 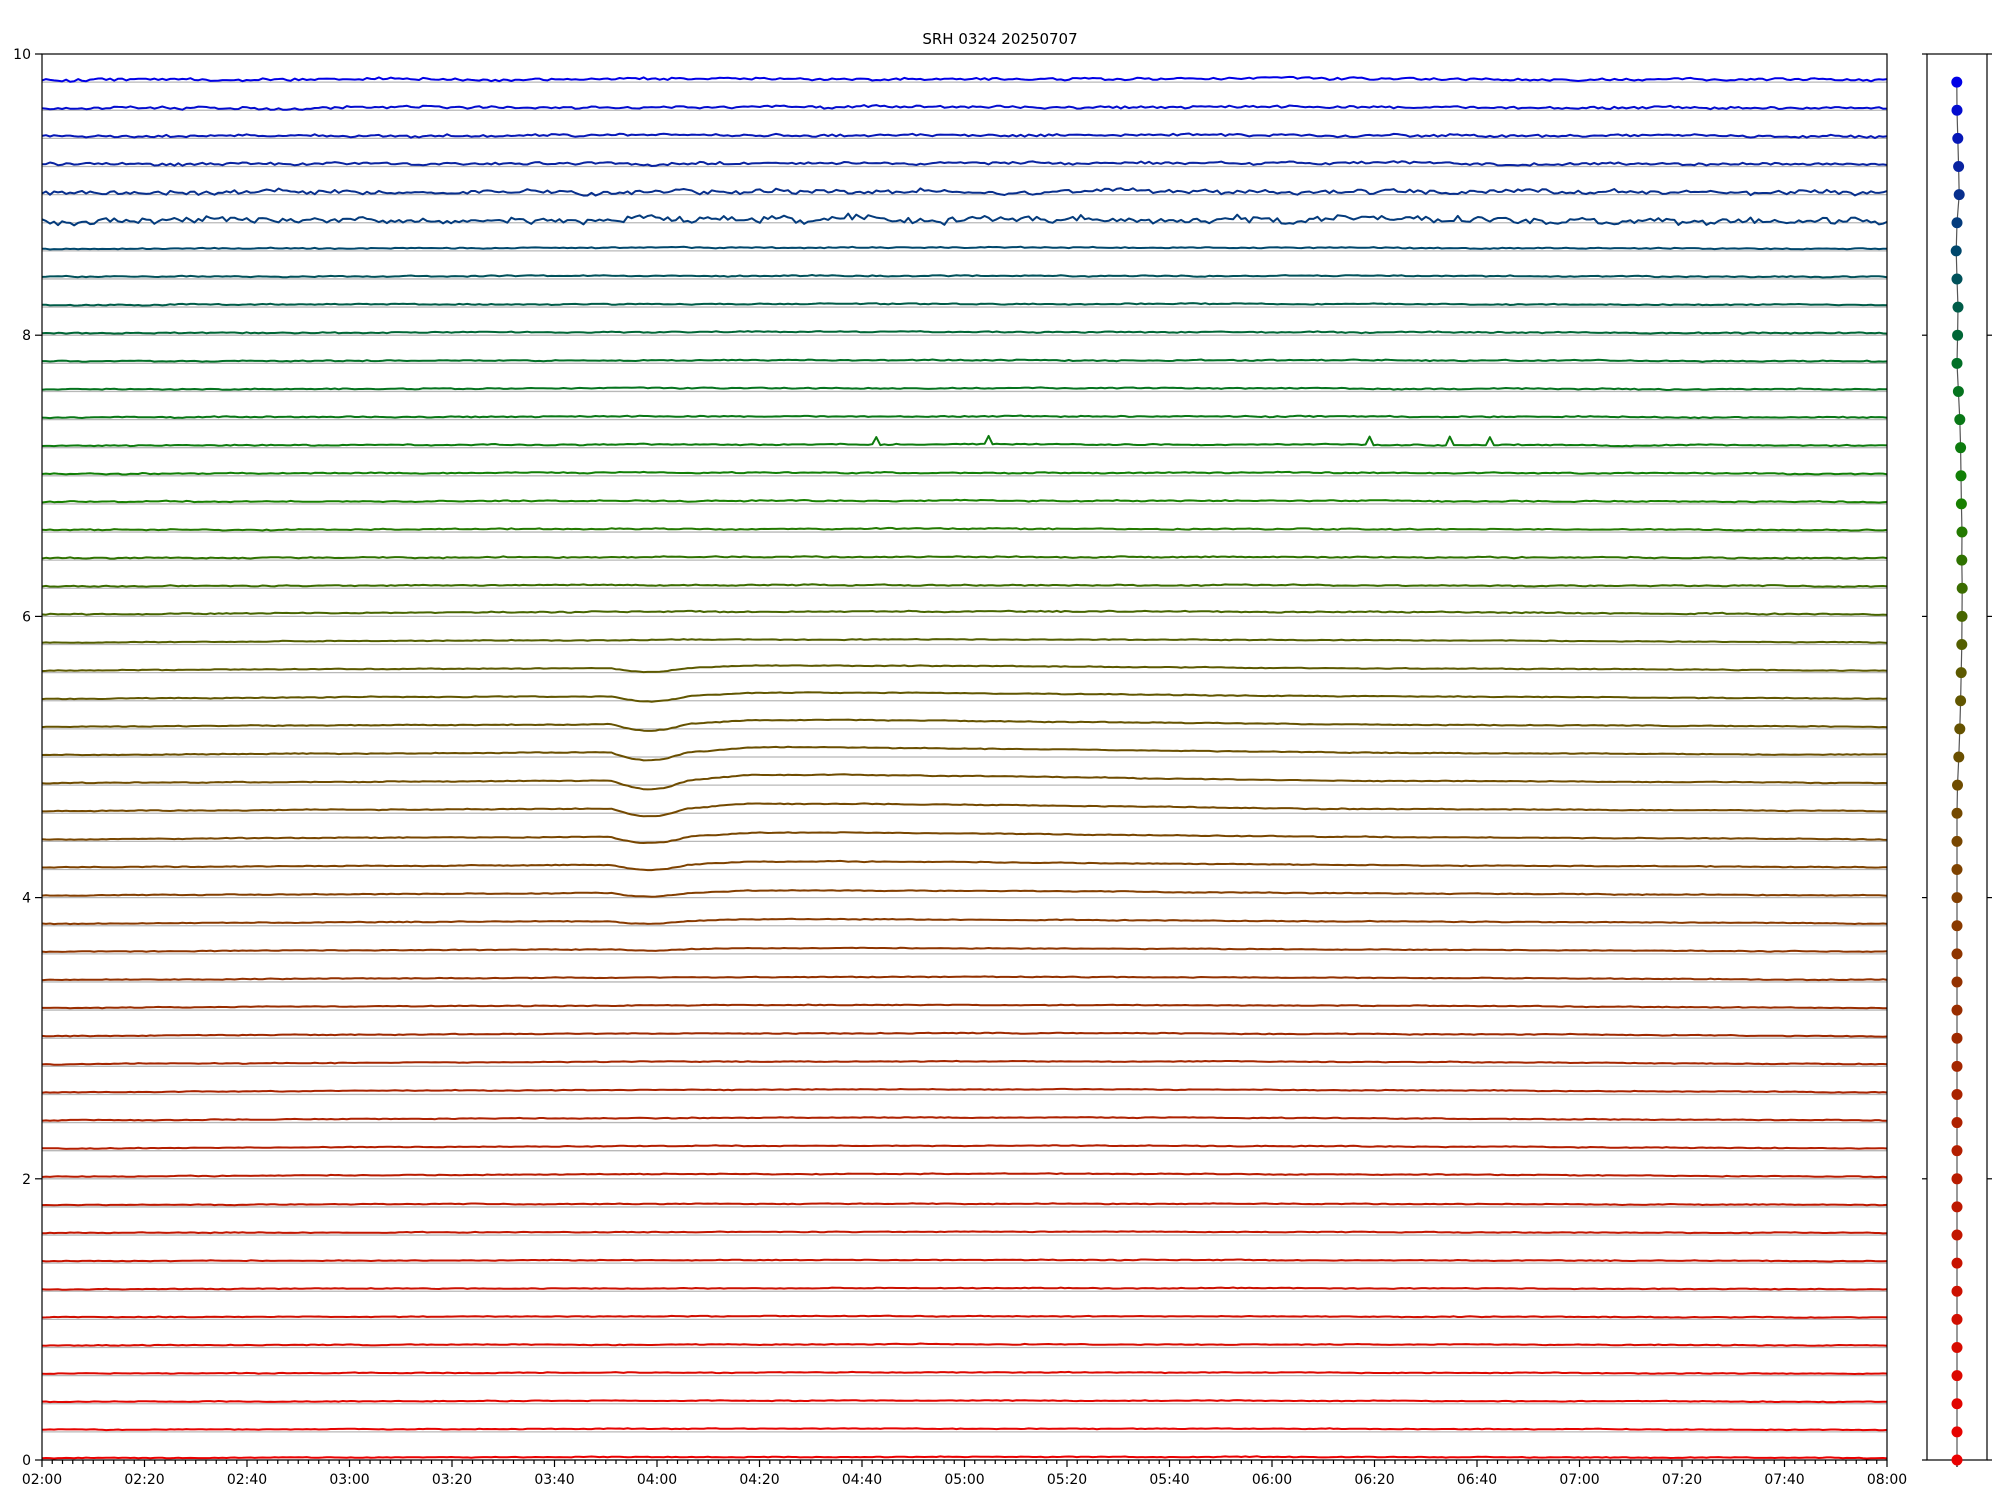 I want to click on x-tick-label: 07:40, so click(x=1784, y=1480).